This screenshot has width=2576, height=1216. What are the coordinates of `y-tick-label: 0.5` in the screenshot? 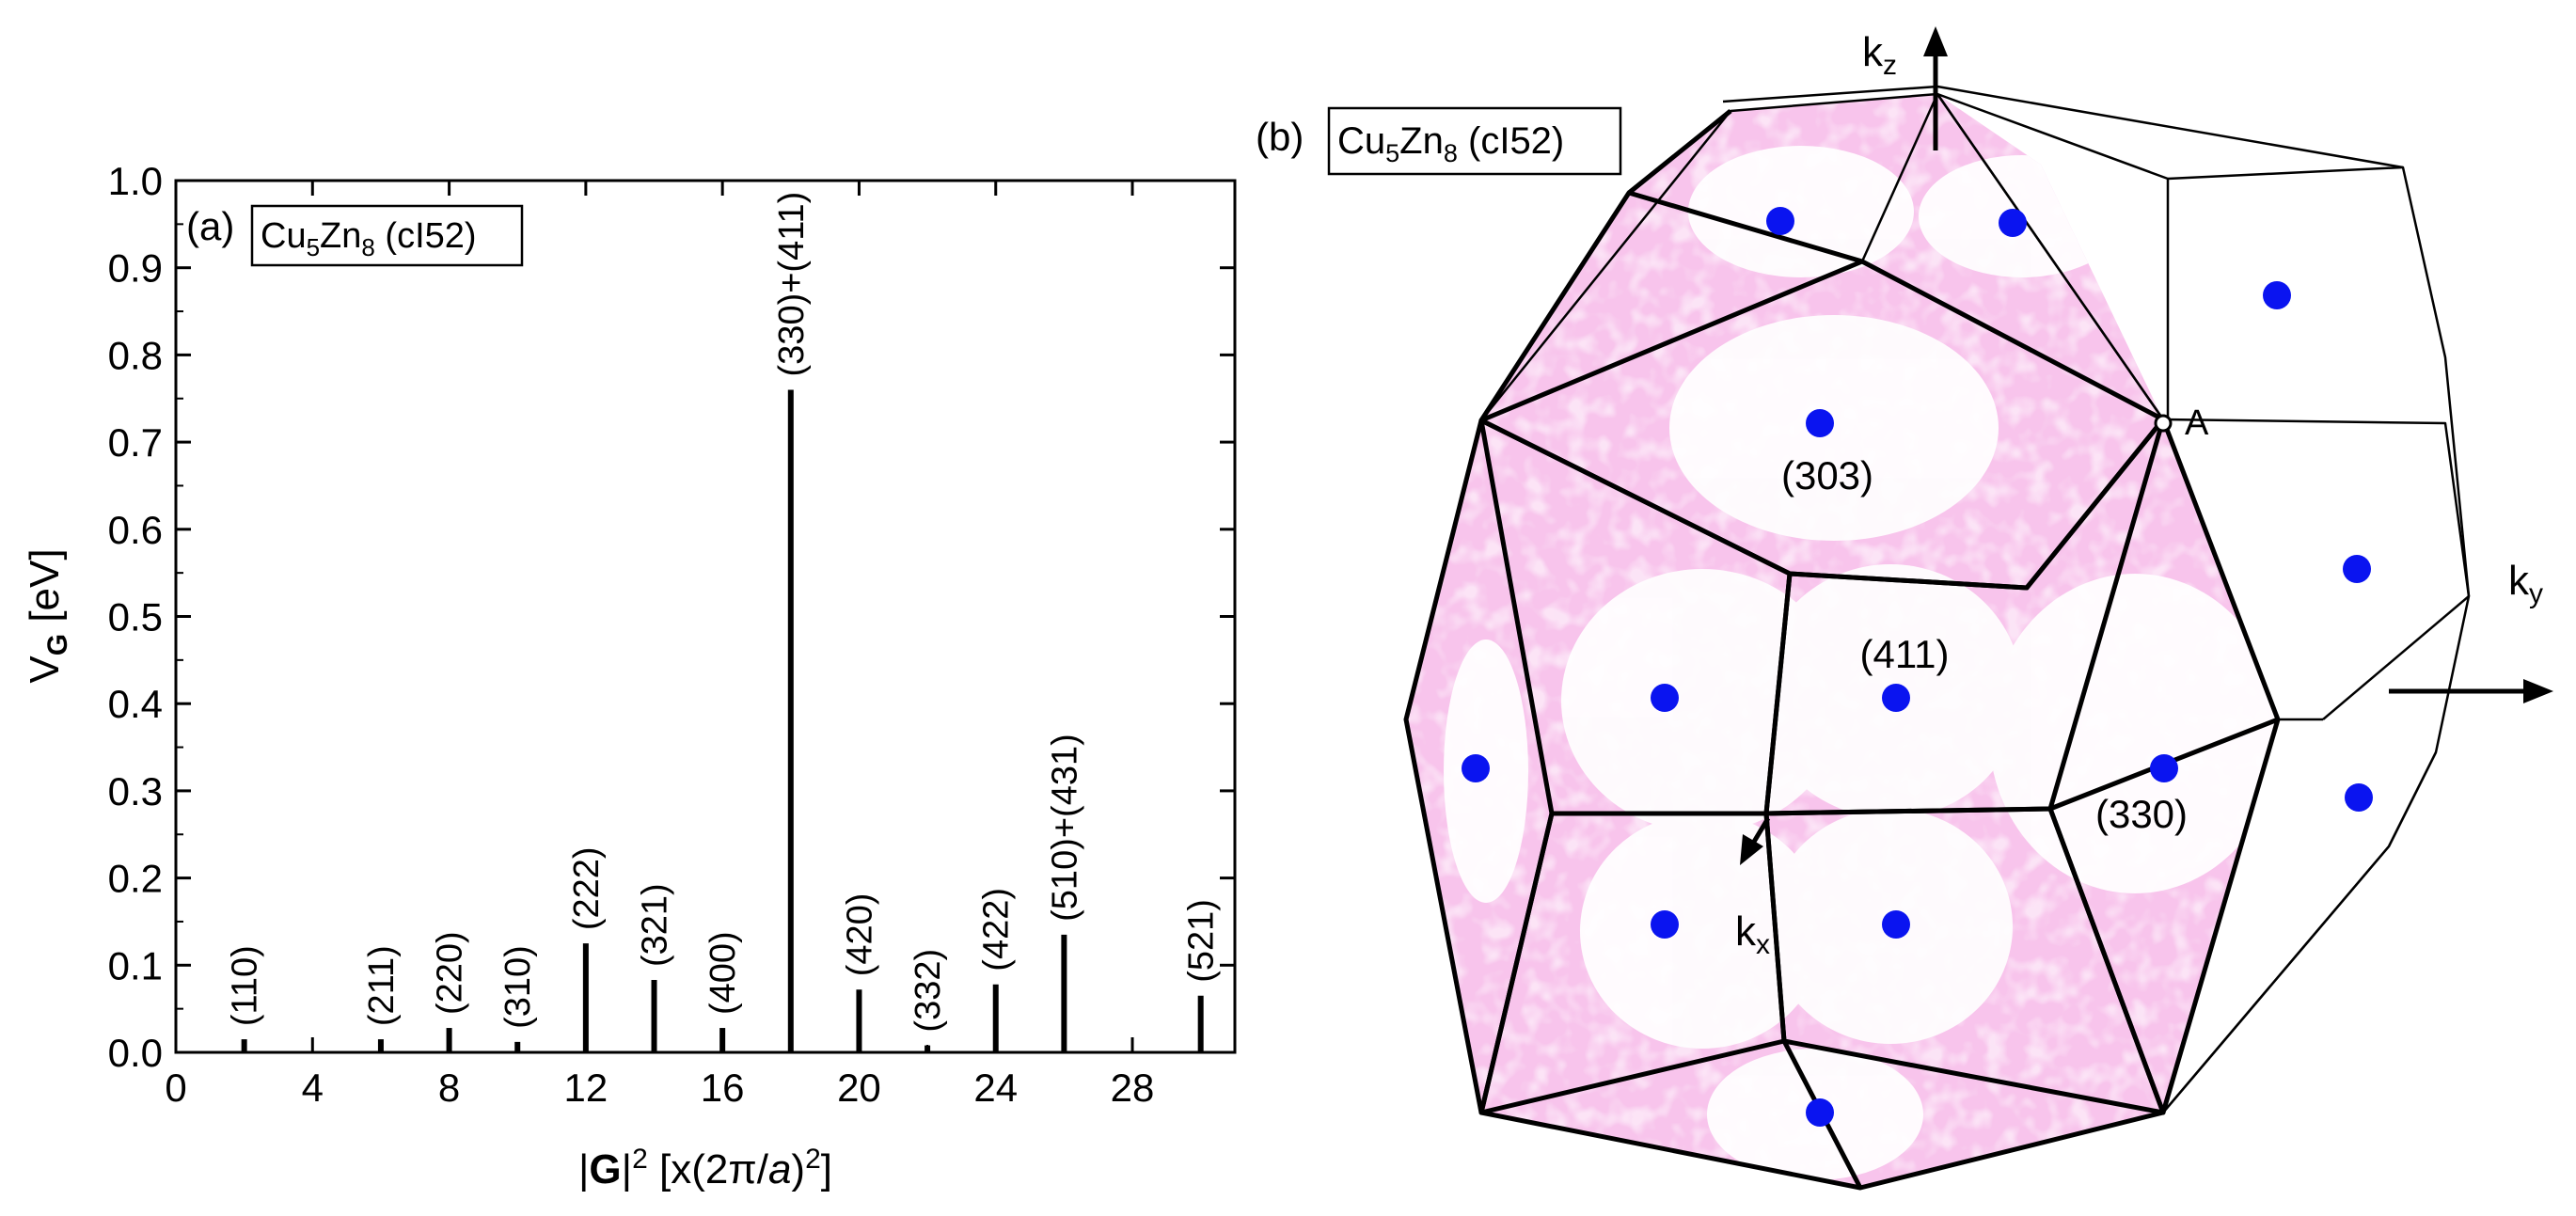 It's located at (135, 617).